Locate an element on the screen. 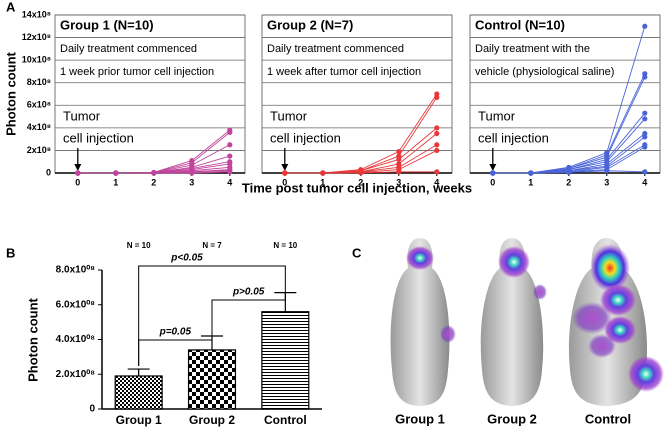 The image size is (664, 431). panel-title: Group 2 (N=7) is located at coordinates (310, 24).